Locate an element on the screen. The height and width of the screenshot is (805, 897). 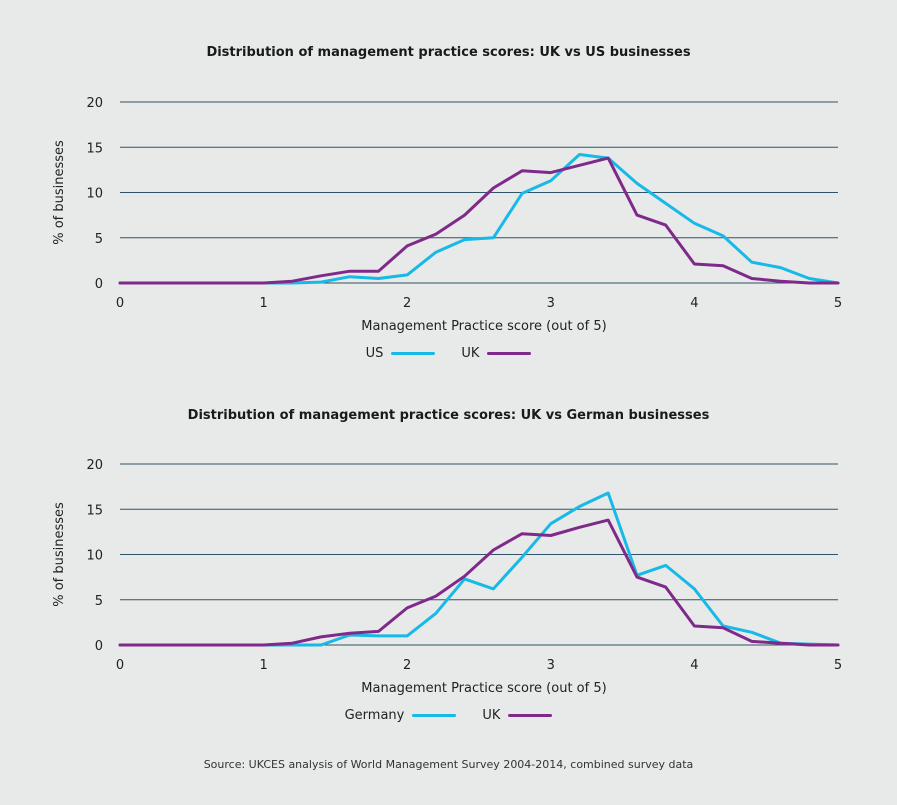
chart-2-legend: Germany UK is located at coordinates (448, 715).